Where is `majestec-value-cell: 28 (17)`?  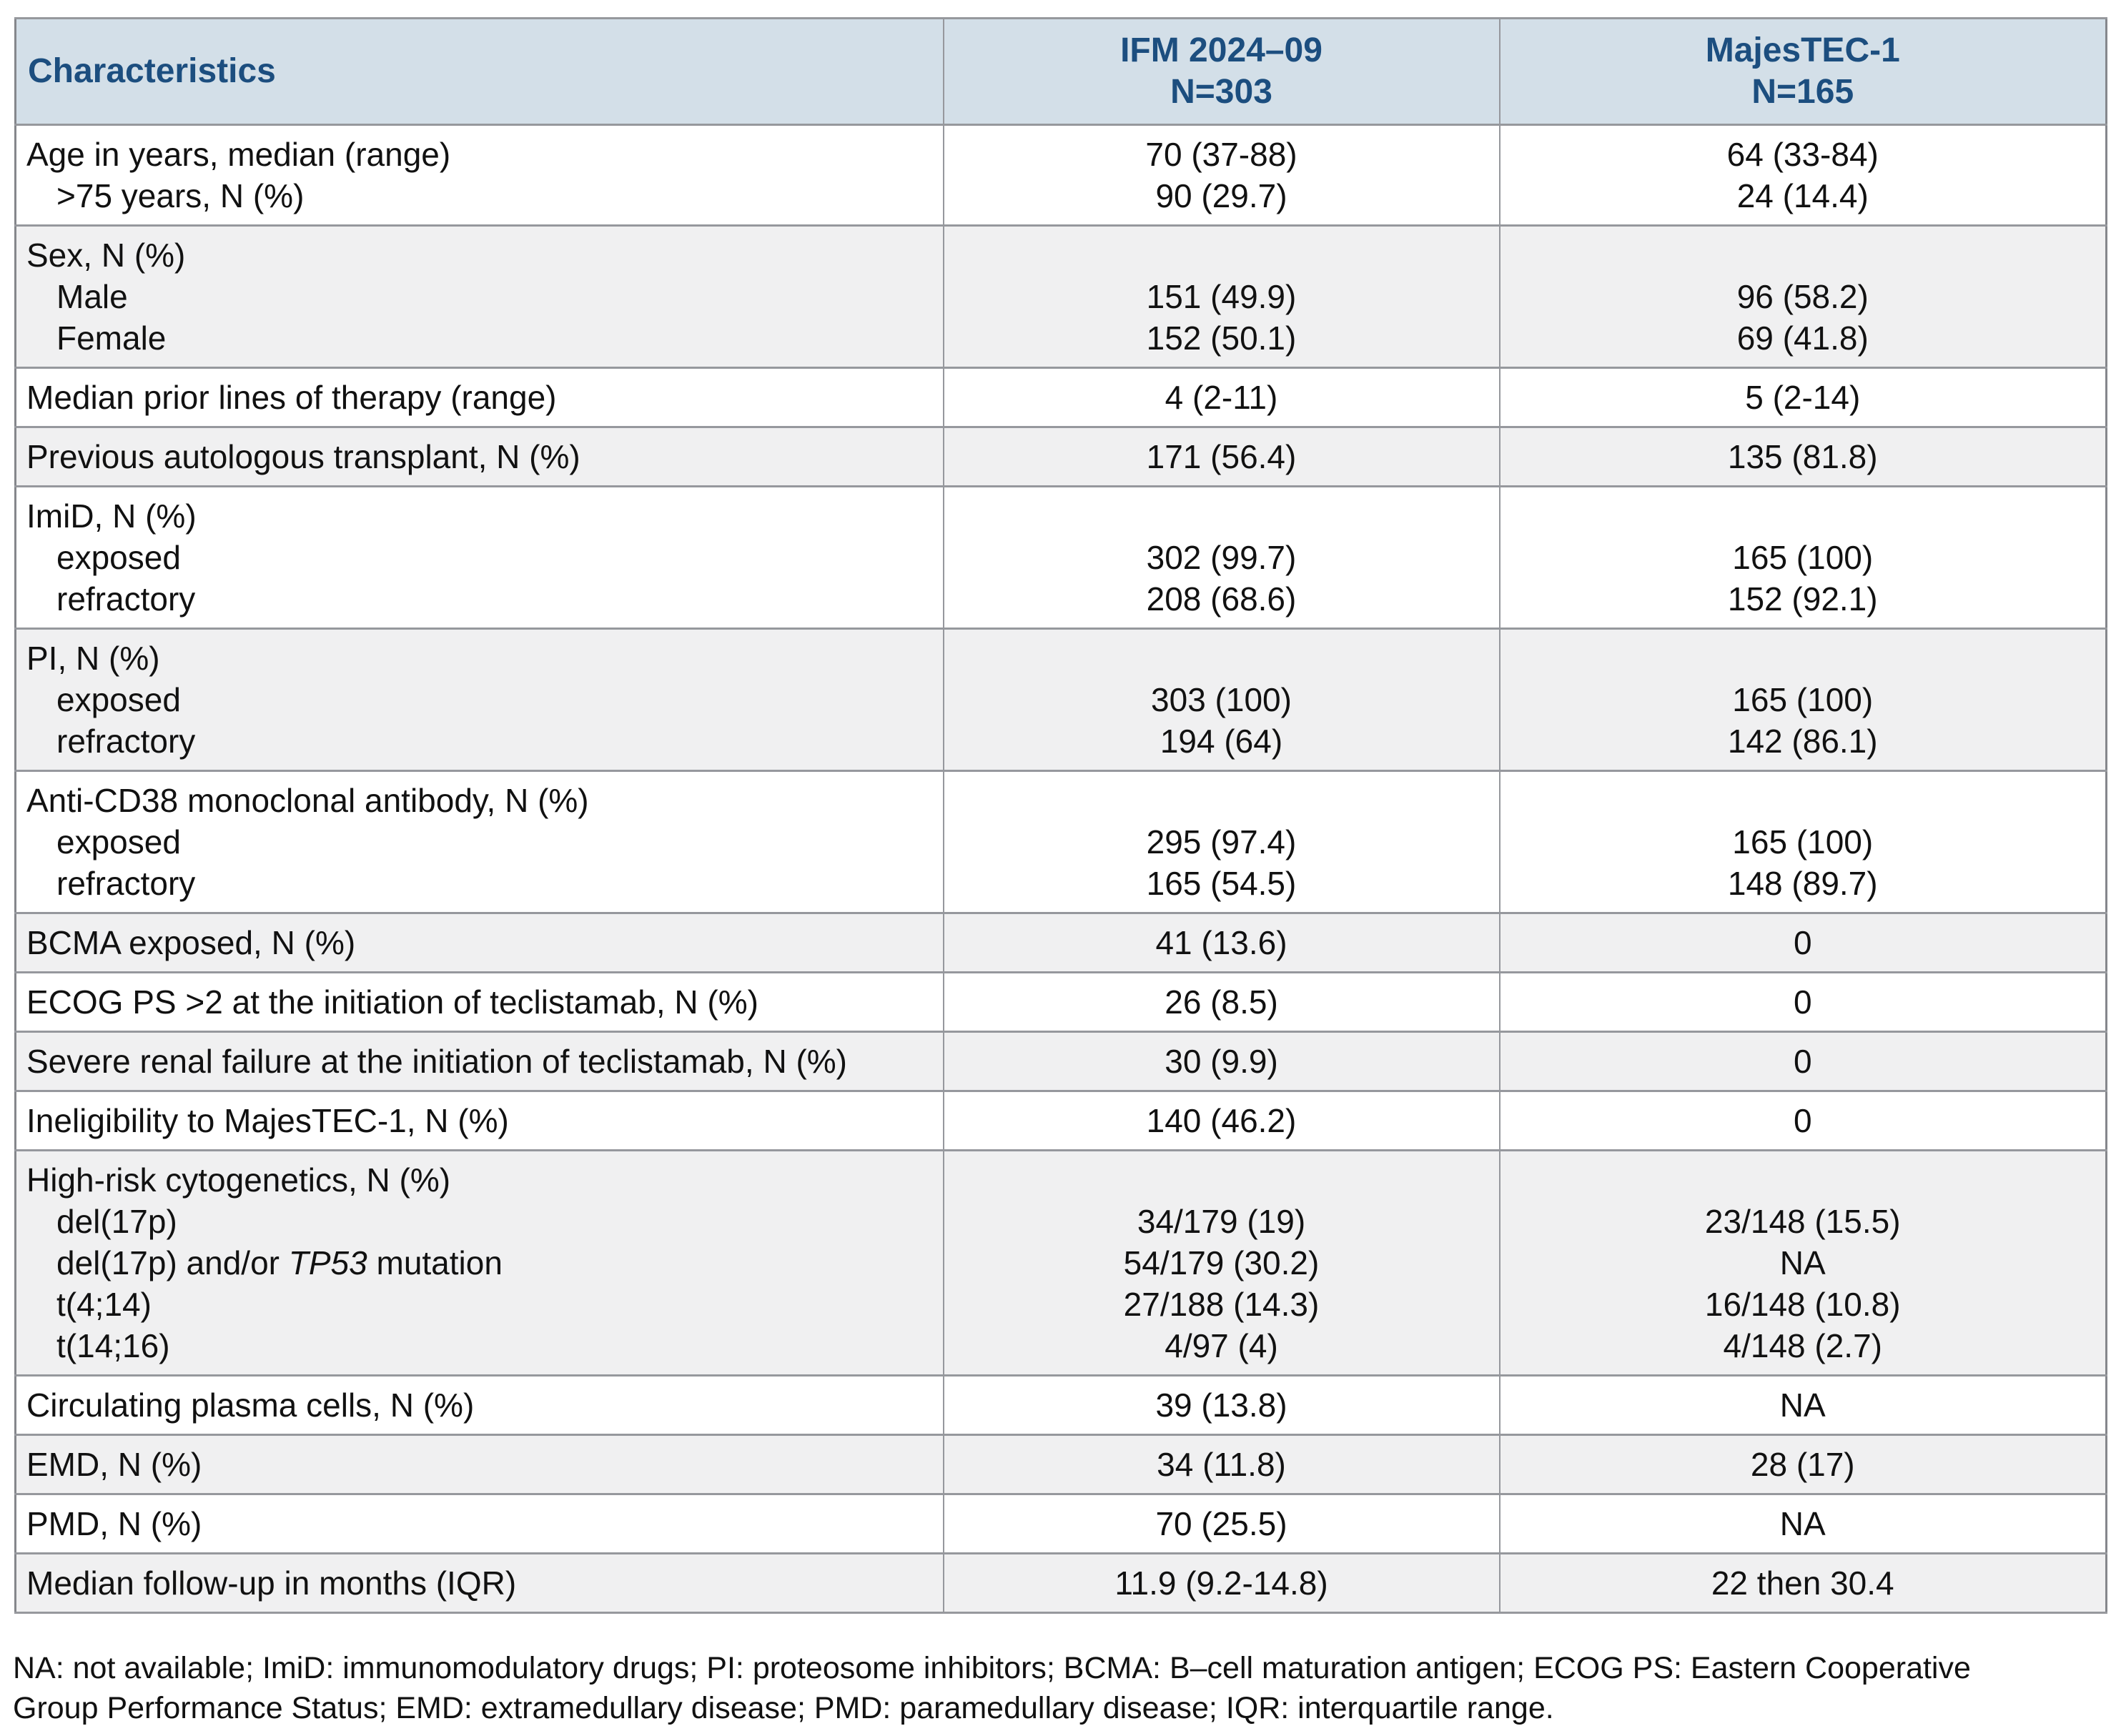
majestec-value-cell: 28 (17) is located at coordinates (1803, 1464).